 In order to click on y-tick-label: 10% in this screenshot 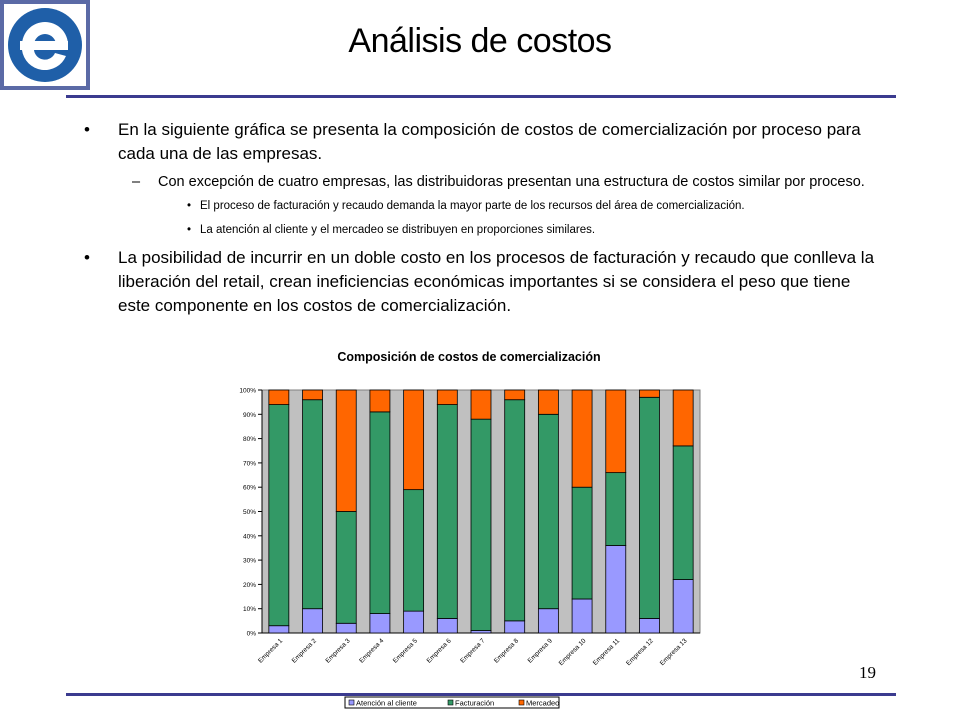, I will do `click(249, 609)`.